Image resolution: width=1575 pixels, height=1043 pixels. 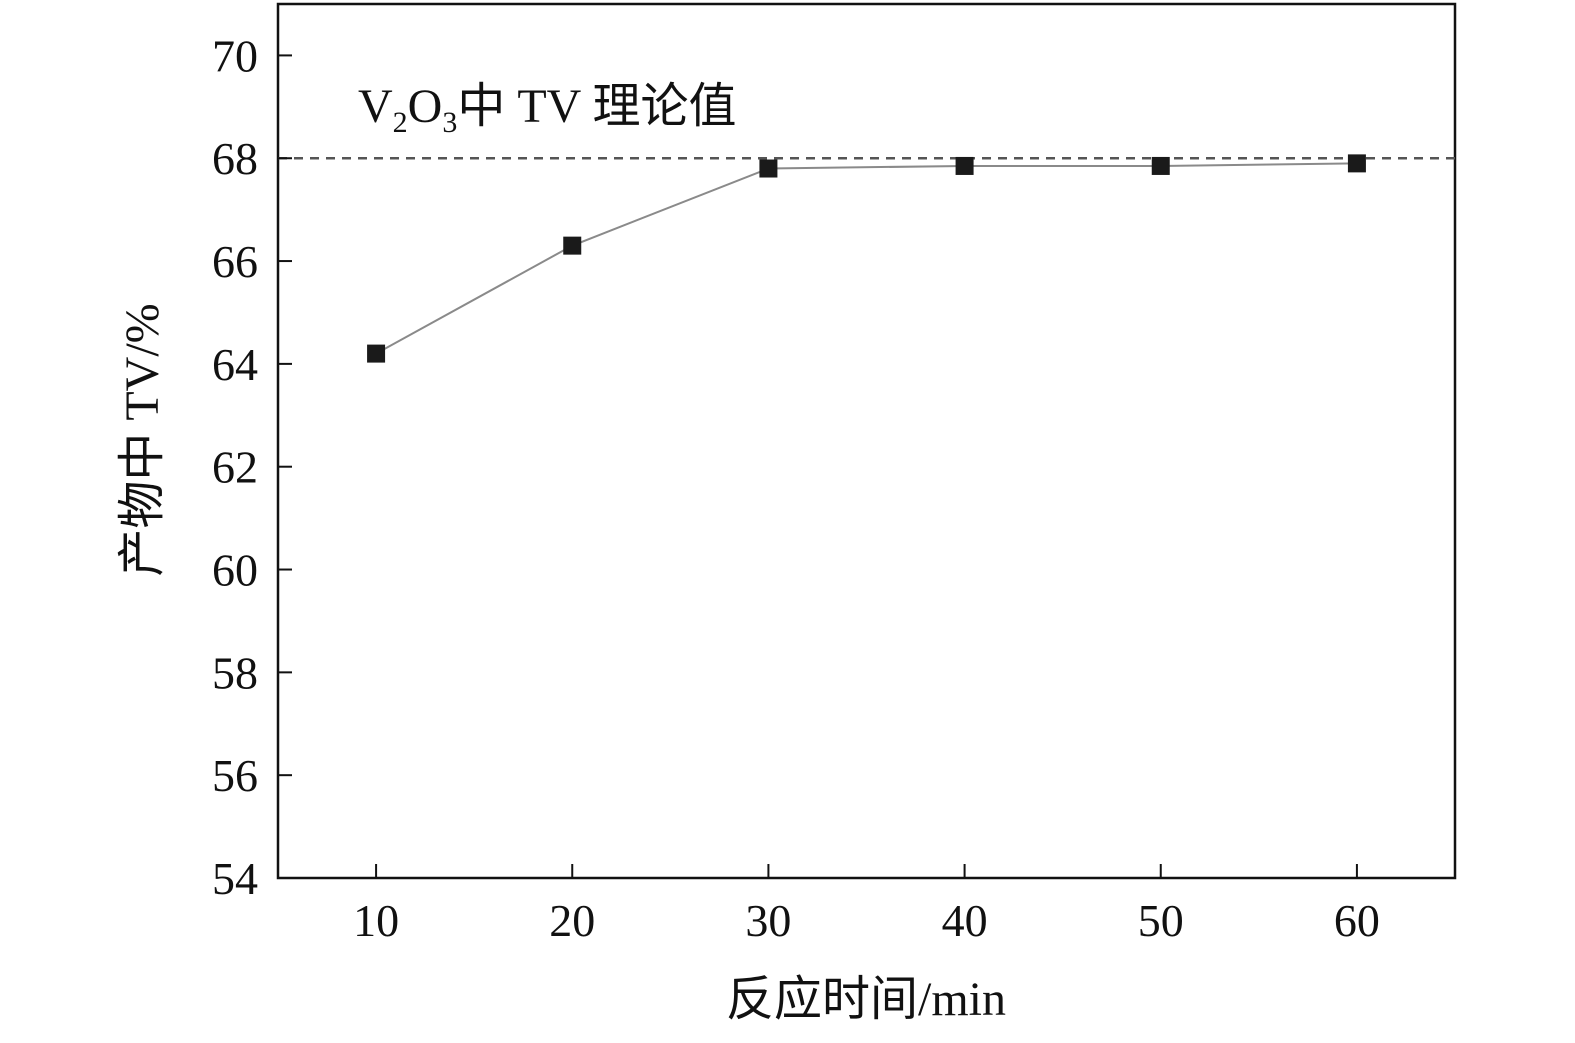 I want to click on x-tick-label: 50, so click(x=1161, y=920).